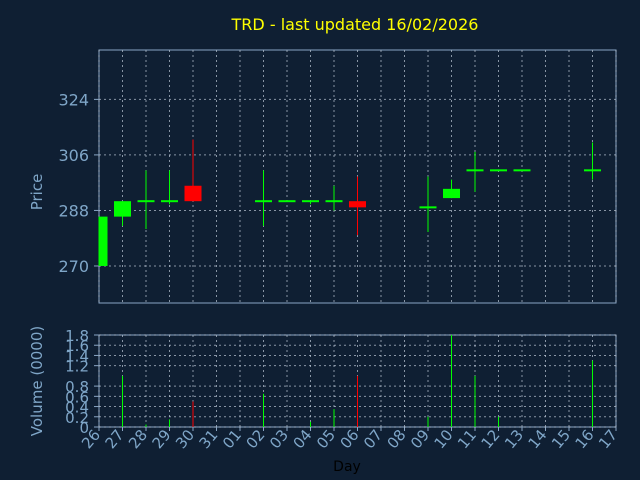  Describe the element at coordinates (491, 439) in the screenshot. I see `x-tick-label: 12` at that location.